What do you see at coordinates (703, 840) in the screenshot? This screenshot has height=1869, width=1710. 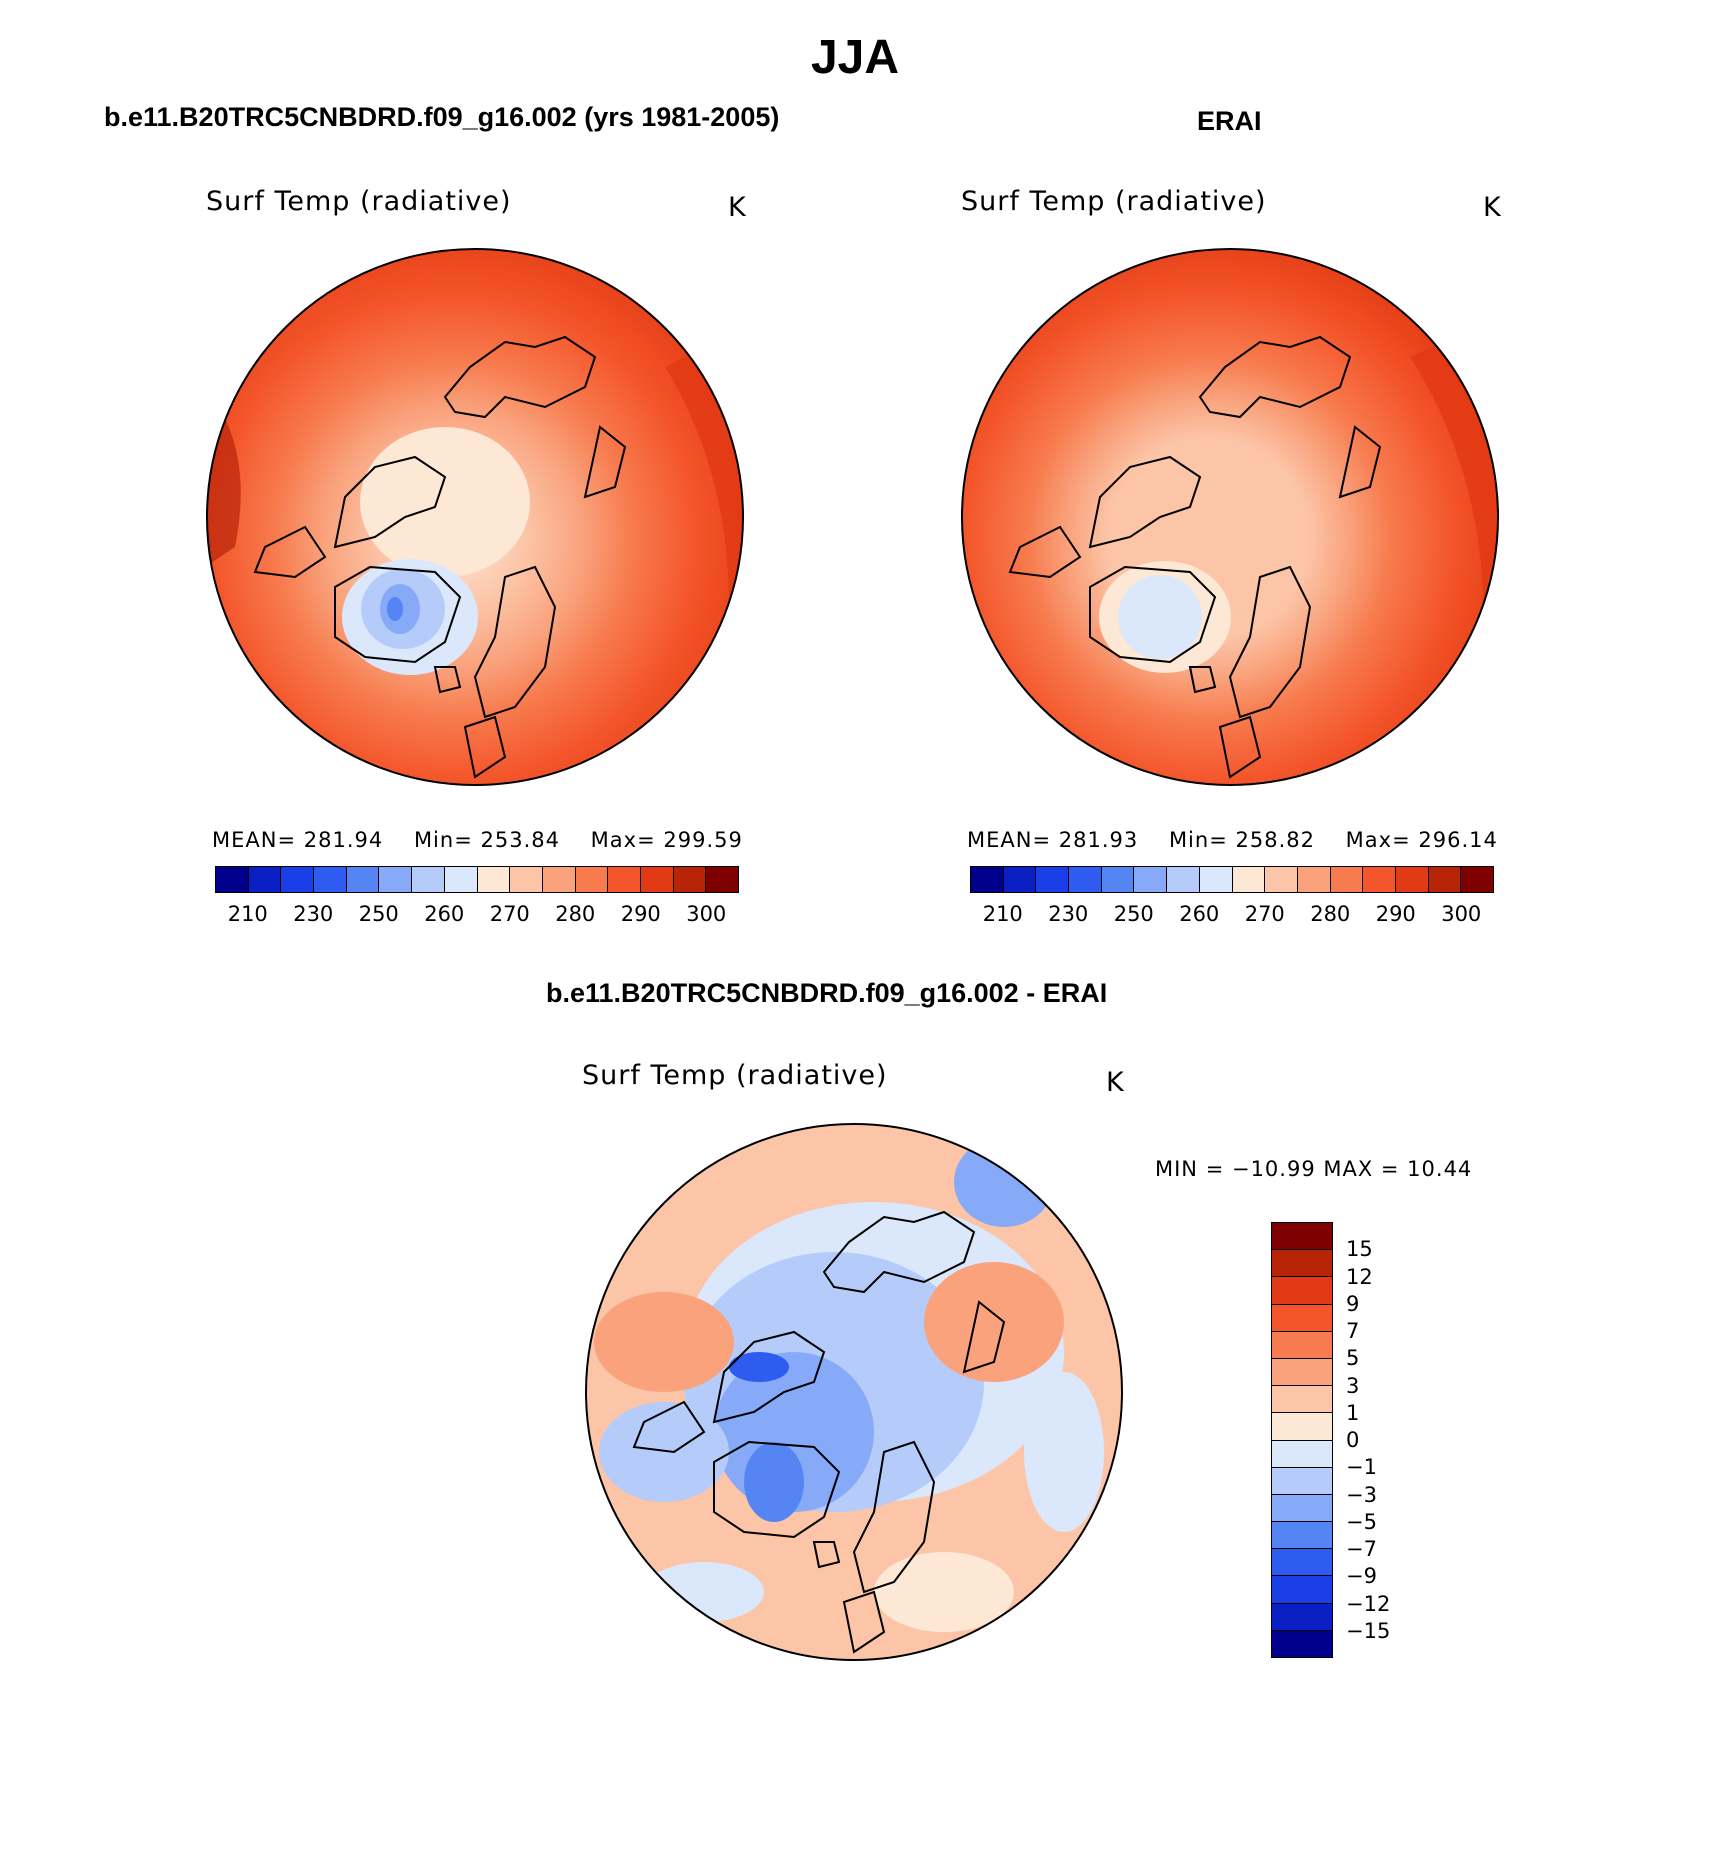 I see `max-value: 299.59` at bounding box center [703, 840].